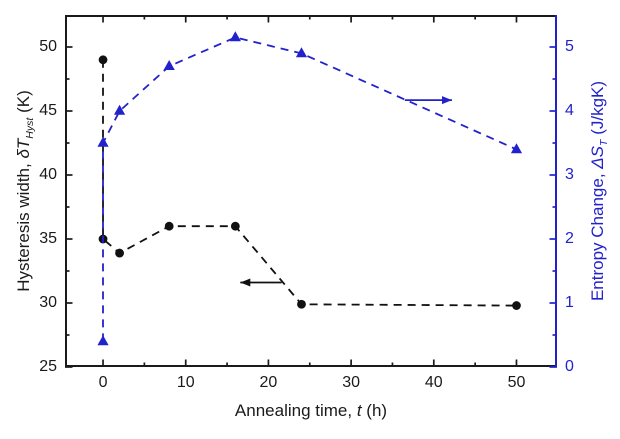 This screenshot has height=439, width=620. I want to click on right-tick-label: 1, so click(569, 302).